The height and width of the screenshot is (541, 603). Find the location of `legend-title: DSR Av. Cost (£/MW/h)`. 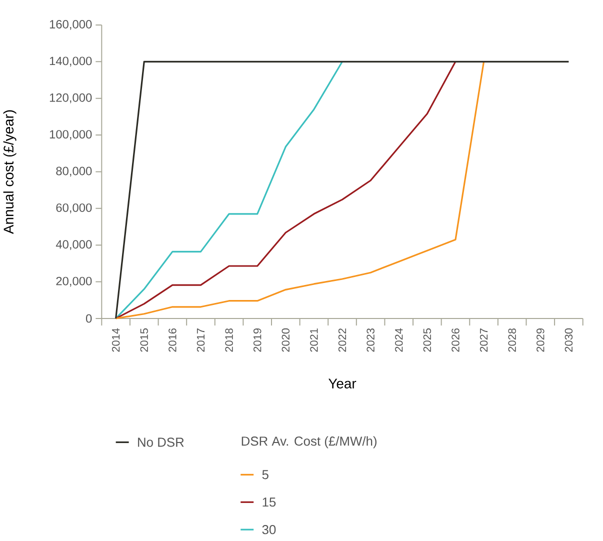

legend-title: DSR Av. Cost (£/MW/h) is located at coordinates (309, 442).